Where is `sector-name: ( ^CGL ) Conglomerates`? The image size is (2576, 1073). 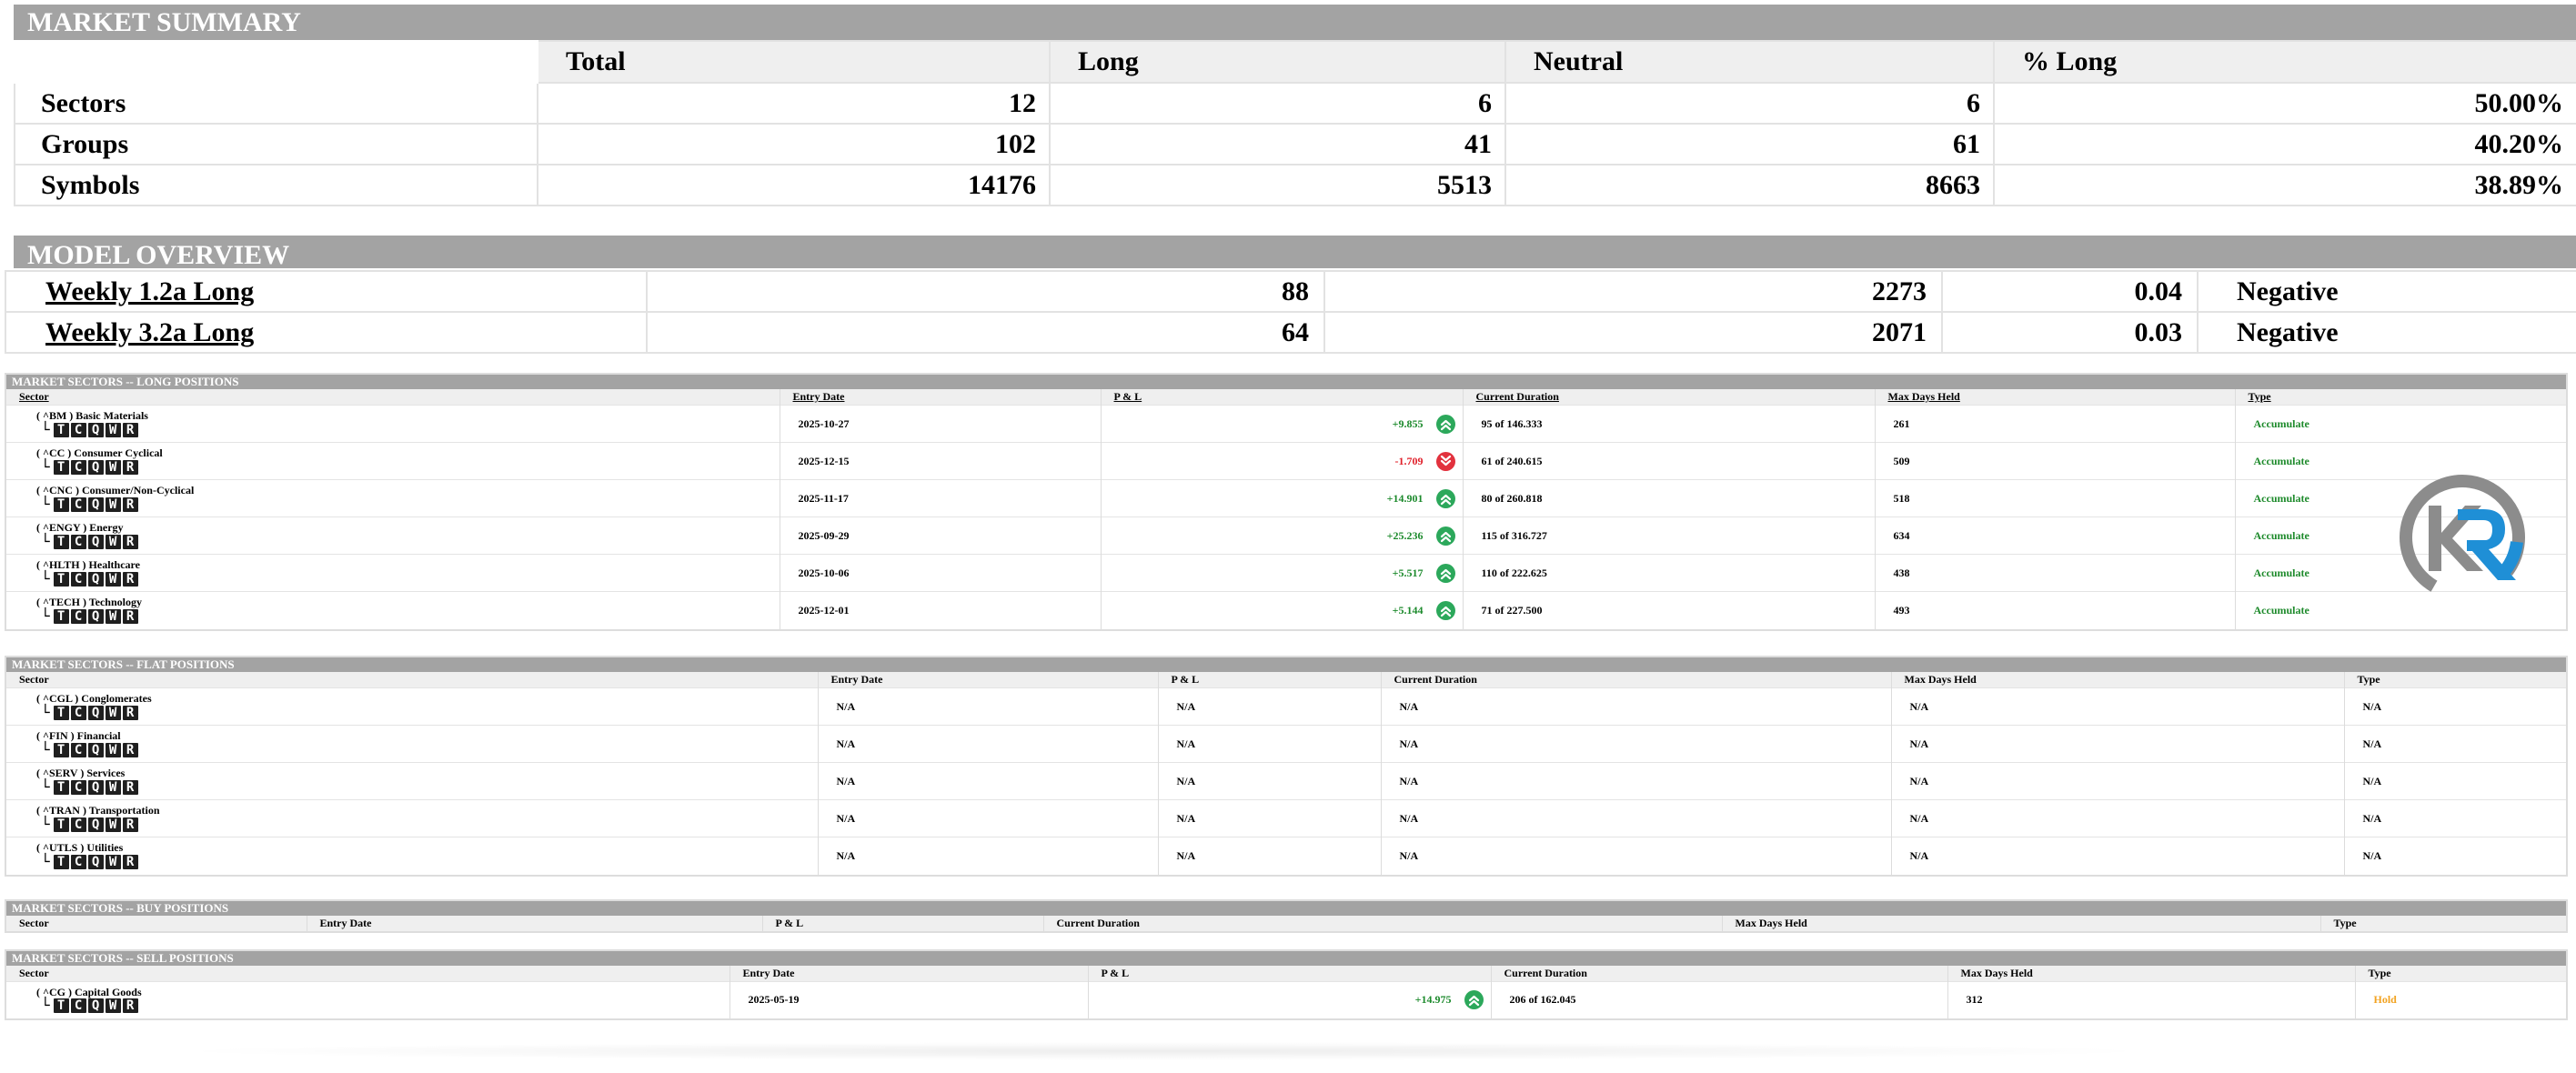 sector-name: ( ^CGL ) Conglomerates is located at coordinates (94, 698).